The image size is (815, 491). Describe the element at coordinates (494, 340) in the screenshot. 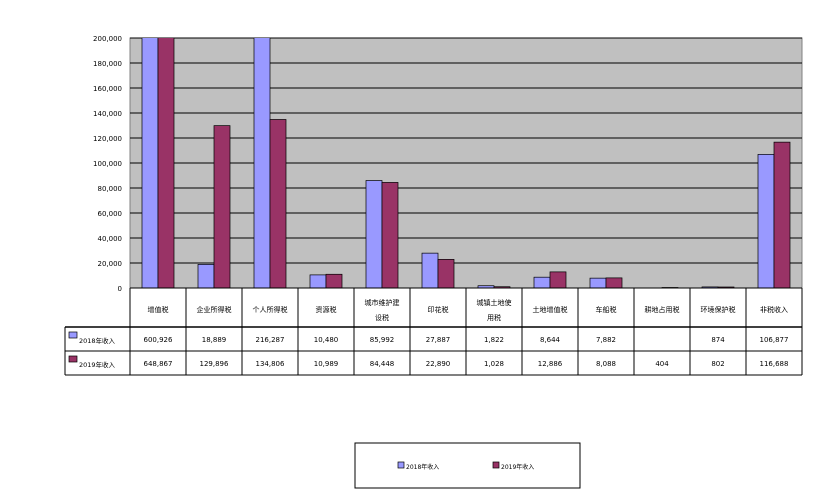

I see `data-label: 1,822` at that location.